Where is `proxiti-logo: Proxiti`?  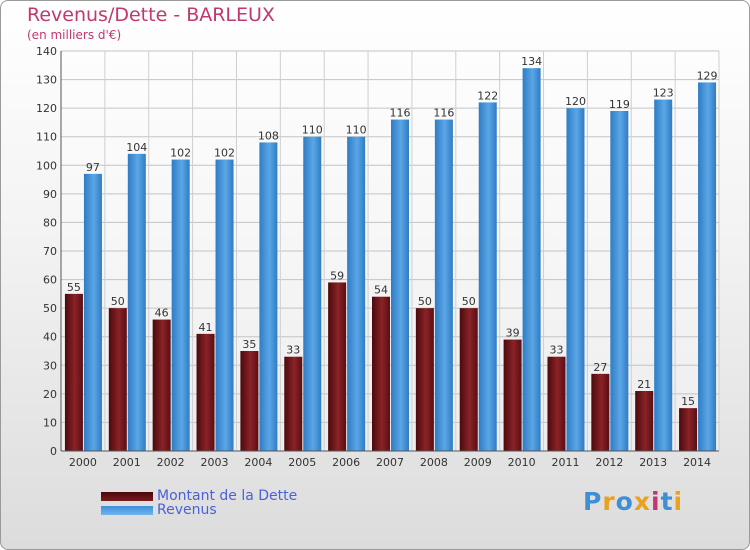
proxiti-logo: Proxiti is located at coordinates (633, 501).